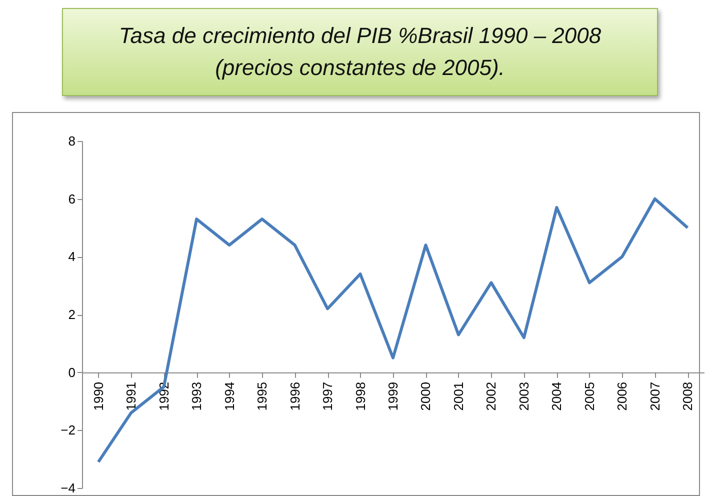  What do you see at coordinates (458, 396) in the screenshot?
I see `x-tick-label: 2001` at bounding box center [458, 396].